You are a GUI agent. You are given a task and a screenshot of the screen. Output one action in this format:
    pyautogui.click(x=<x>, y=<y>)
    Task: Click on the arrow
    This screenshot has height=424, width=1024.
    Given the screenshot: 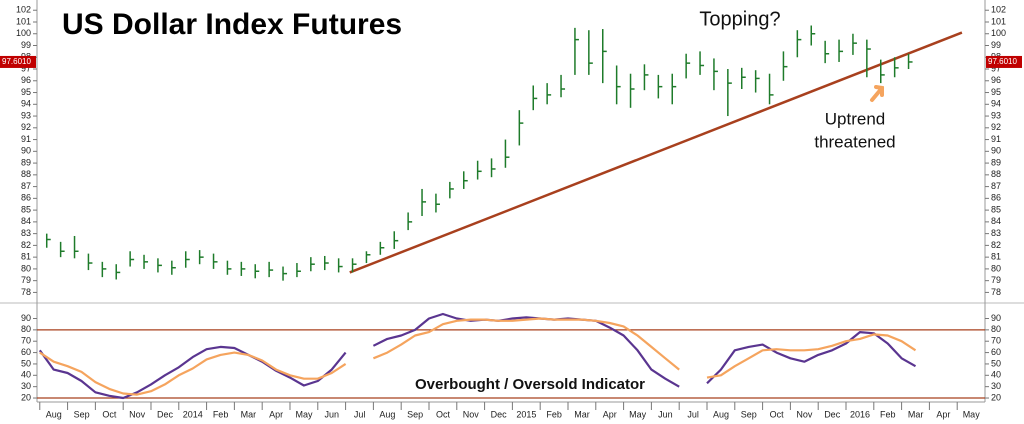 What is the action you would take?
    pyautogui.click(x=877, y=93)
    